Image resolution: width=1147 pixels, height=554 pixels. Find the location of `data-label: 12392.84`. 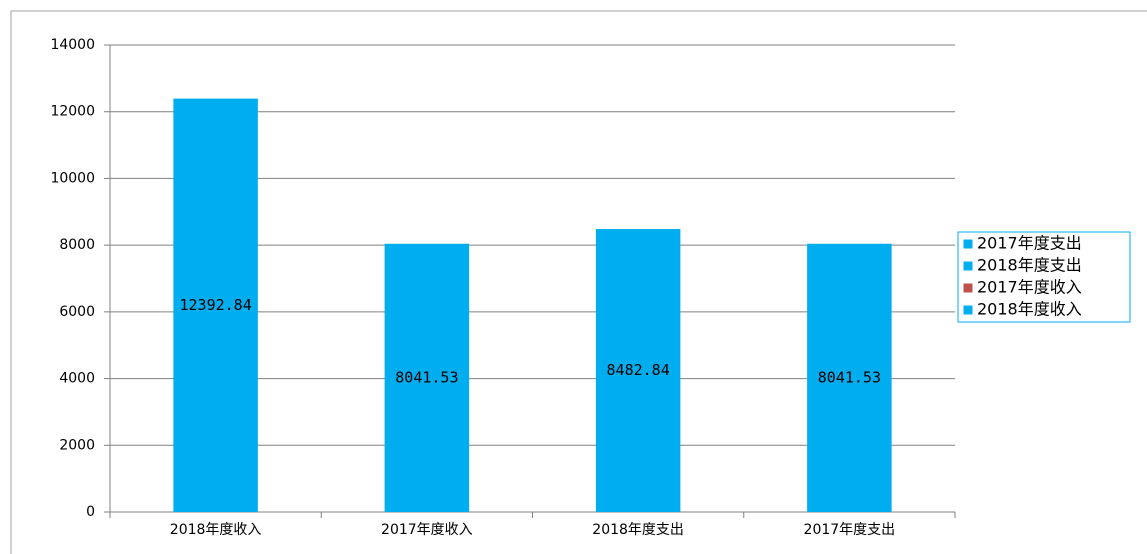

data-label: 12392.84 is located at coordinates (216, 305).